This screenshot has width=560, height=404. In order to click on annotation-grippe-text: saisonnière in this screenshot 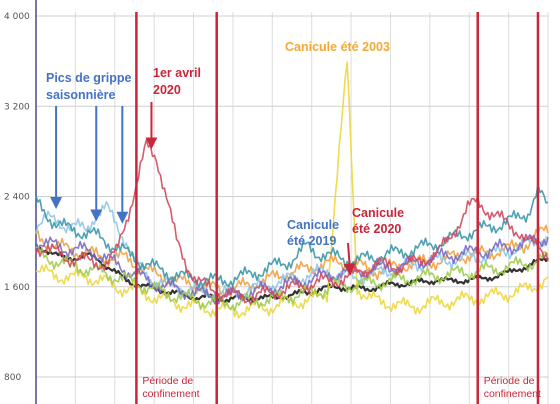, I will do `click(81, 95)`.